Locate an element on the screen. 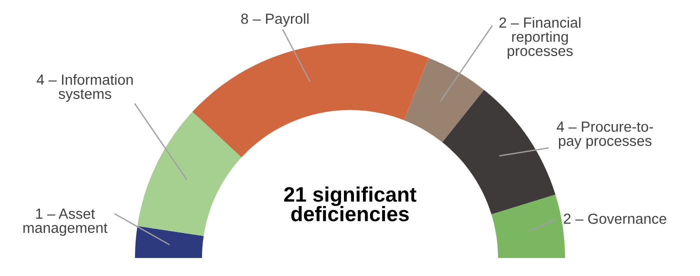 The width and height of the screenshot is (700, 276). slice-label: 4 – Information systems is located at coordinates (84, 88).